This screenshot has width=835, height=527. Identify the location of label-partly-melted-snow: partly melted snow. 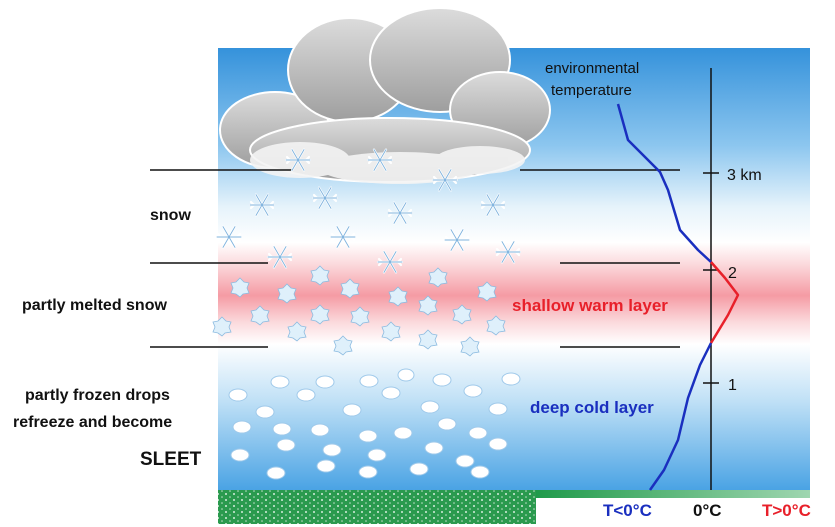
(94, 305).